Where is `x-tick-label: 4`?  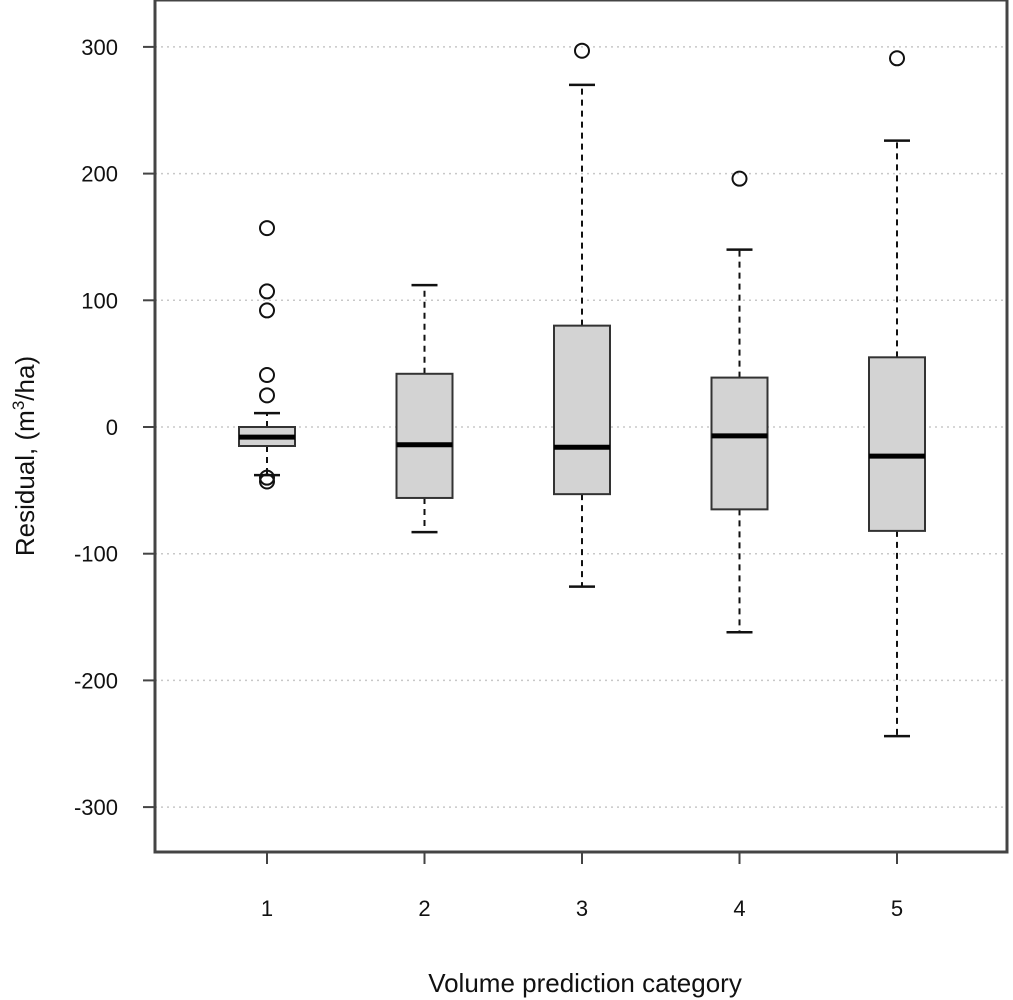 x-tick-label: 4 is located at coordinates (739, 908).